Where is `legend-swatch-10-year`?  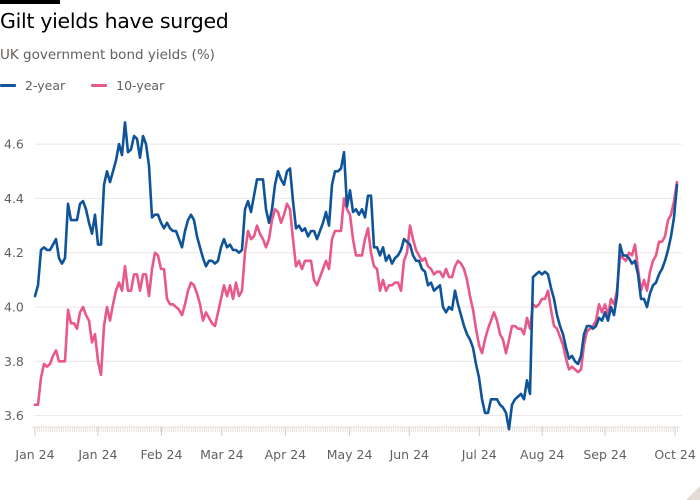
legend-swatch-10-year is located at coordinates (99, 85).